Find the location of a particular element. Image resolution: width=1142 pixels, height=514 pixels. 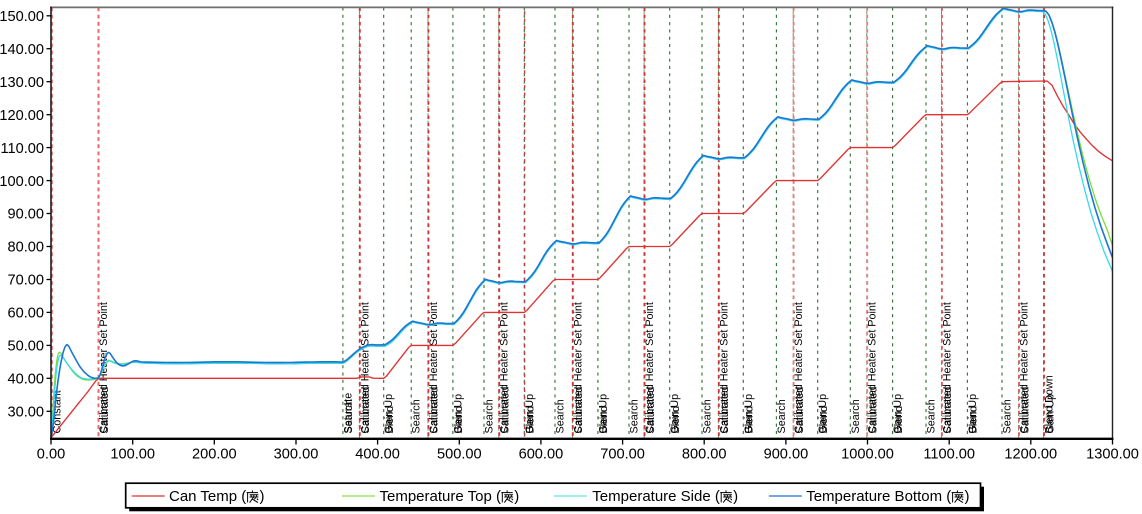

svg-text: Blend Down is located at coordinates (1050, 404).